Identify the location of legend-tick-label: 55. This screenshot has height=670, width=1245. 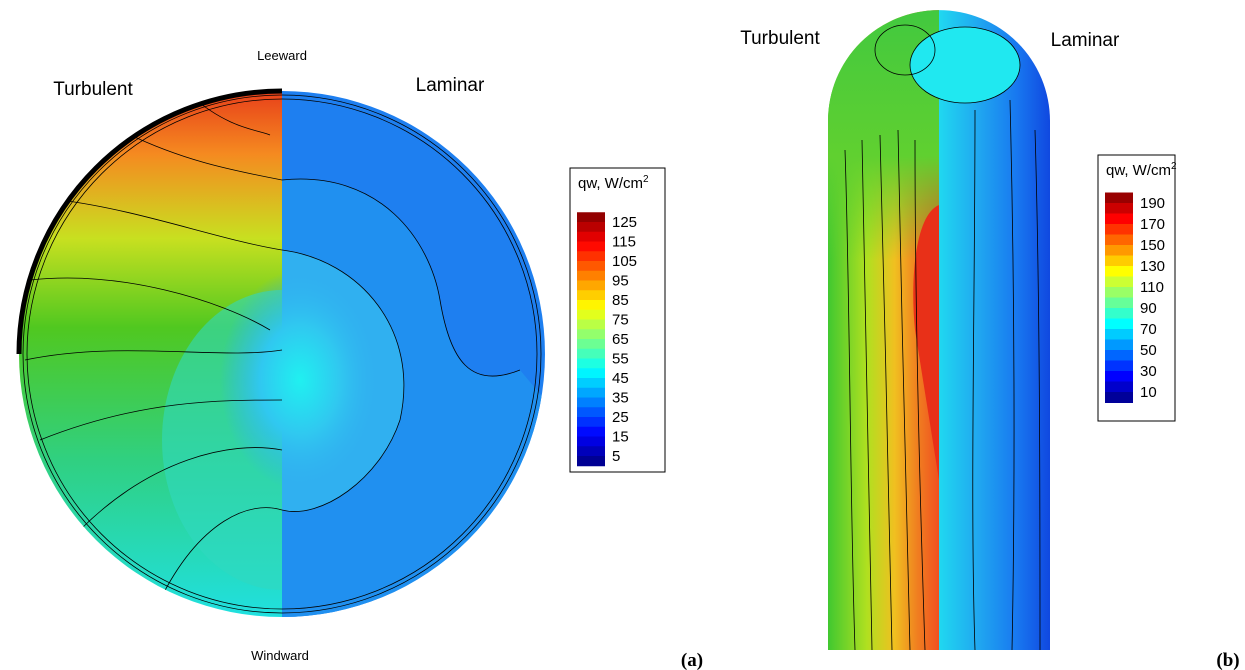
(620, 359).